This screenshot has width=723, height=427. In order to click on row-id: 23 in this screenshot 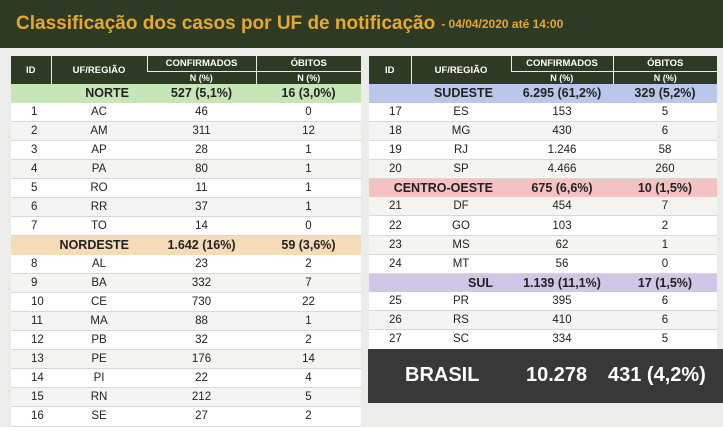, I will do `click(390, 245)`.